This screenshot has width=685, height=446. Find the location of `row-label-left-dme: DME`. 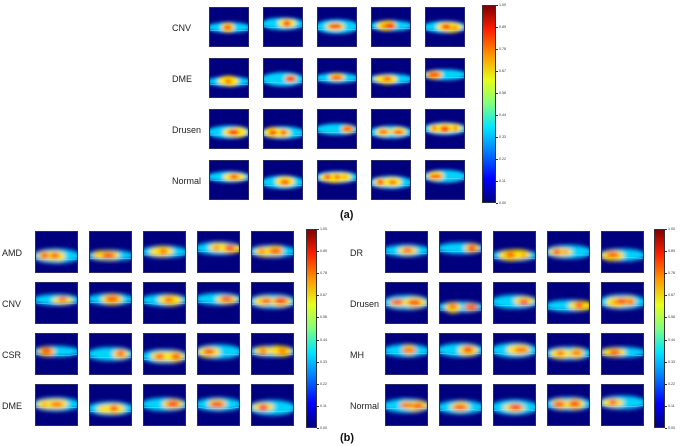

row-label-left-dme: DME is located at coordinates (12, 406).